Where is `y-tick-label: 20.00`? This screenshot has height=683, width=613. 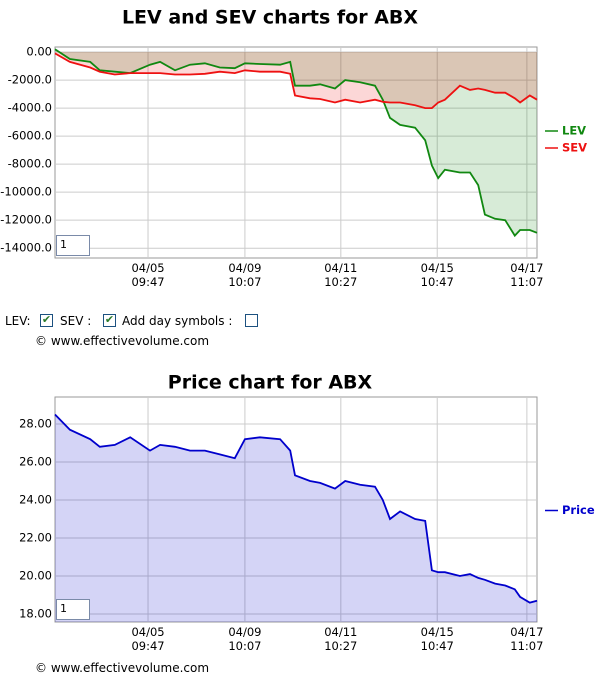 y-tick-label: 20.00 is located at coordinates (35, 576).